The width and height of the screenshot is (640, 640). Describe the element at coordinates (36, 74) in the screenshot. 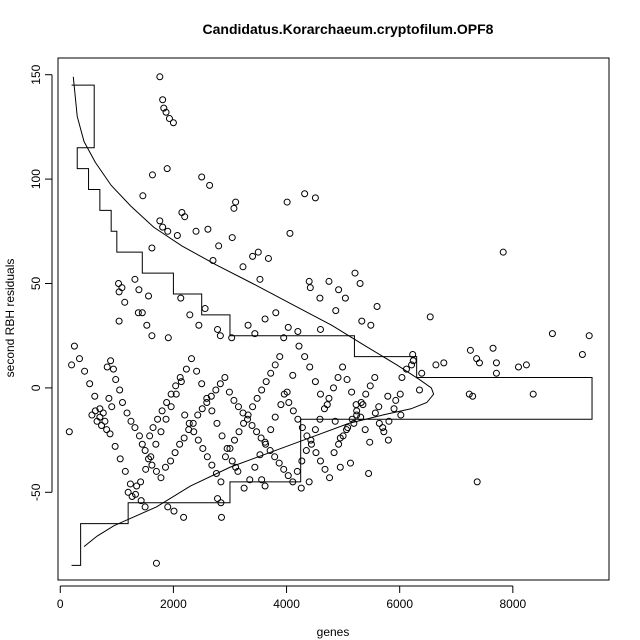

I see `y-tick-label: 150` at that location.